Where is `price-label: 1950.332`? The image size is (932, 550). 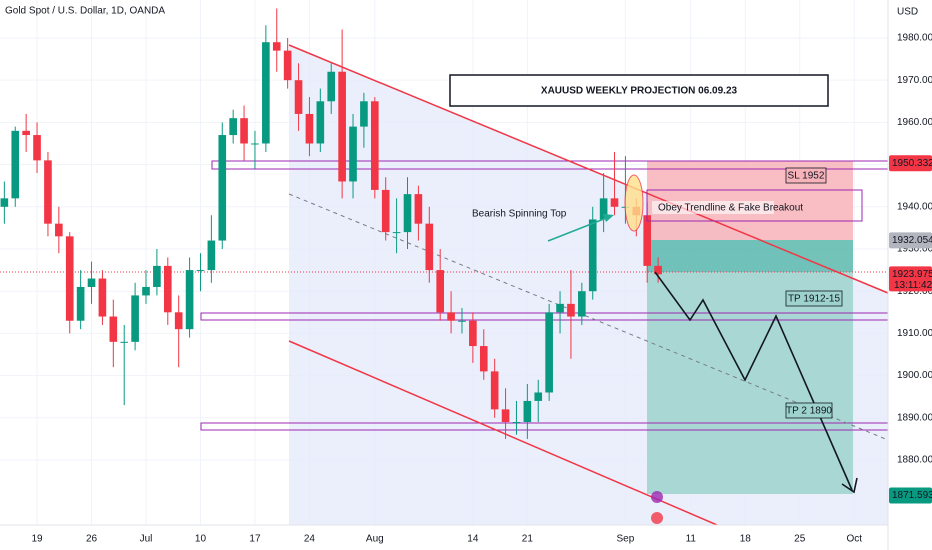
price-label: 1950.332 is located at coordinates (912, 163).